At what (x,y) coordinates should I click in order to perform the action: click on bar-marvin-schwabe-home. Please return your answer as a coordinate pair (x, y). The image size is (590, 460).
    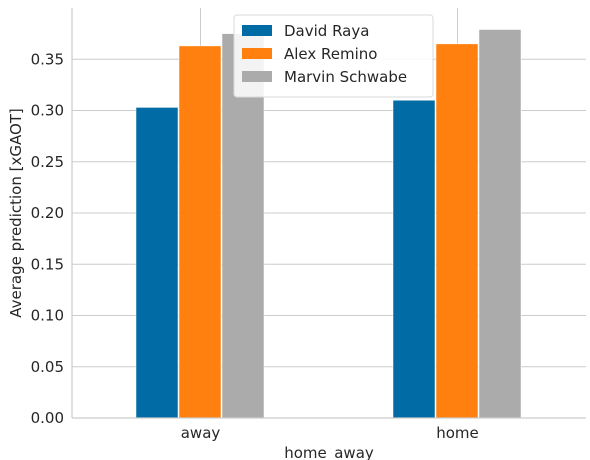
    Looking at the image, I should click on (500, 224).